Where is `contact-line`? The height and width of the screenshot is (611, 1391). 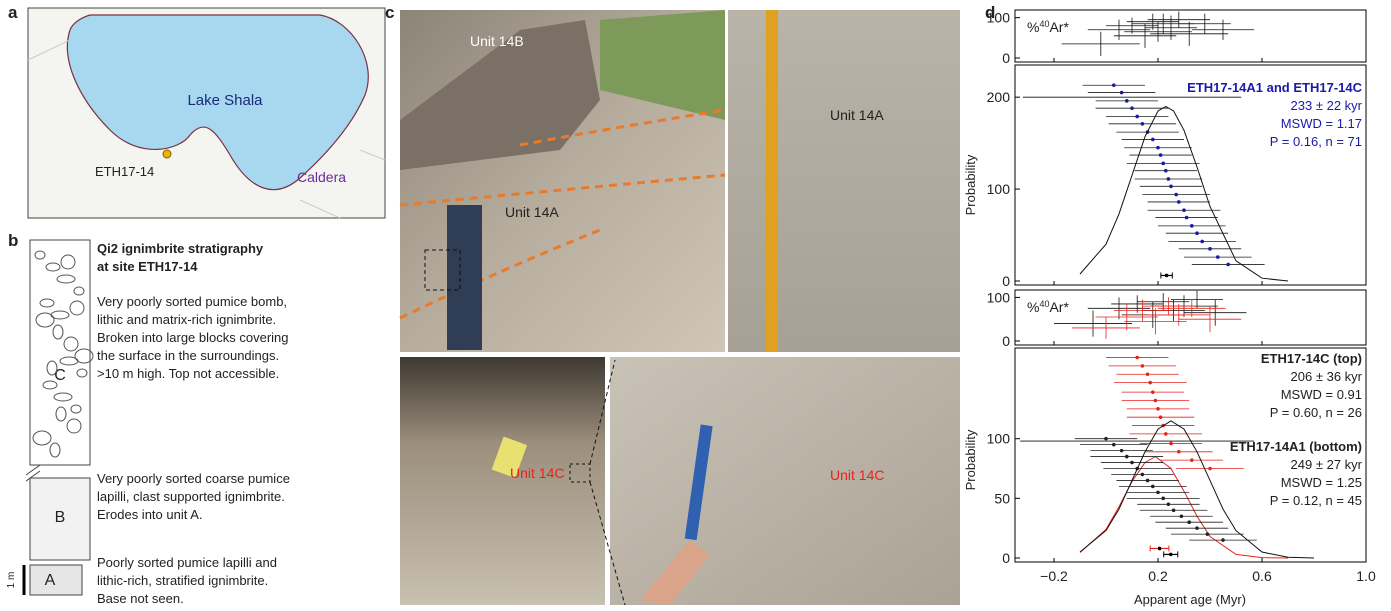
contact-line is located at coordinates (562, 214).